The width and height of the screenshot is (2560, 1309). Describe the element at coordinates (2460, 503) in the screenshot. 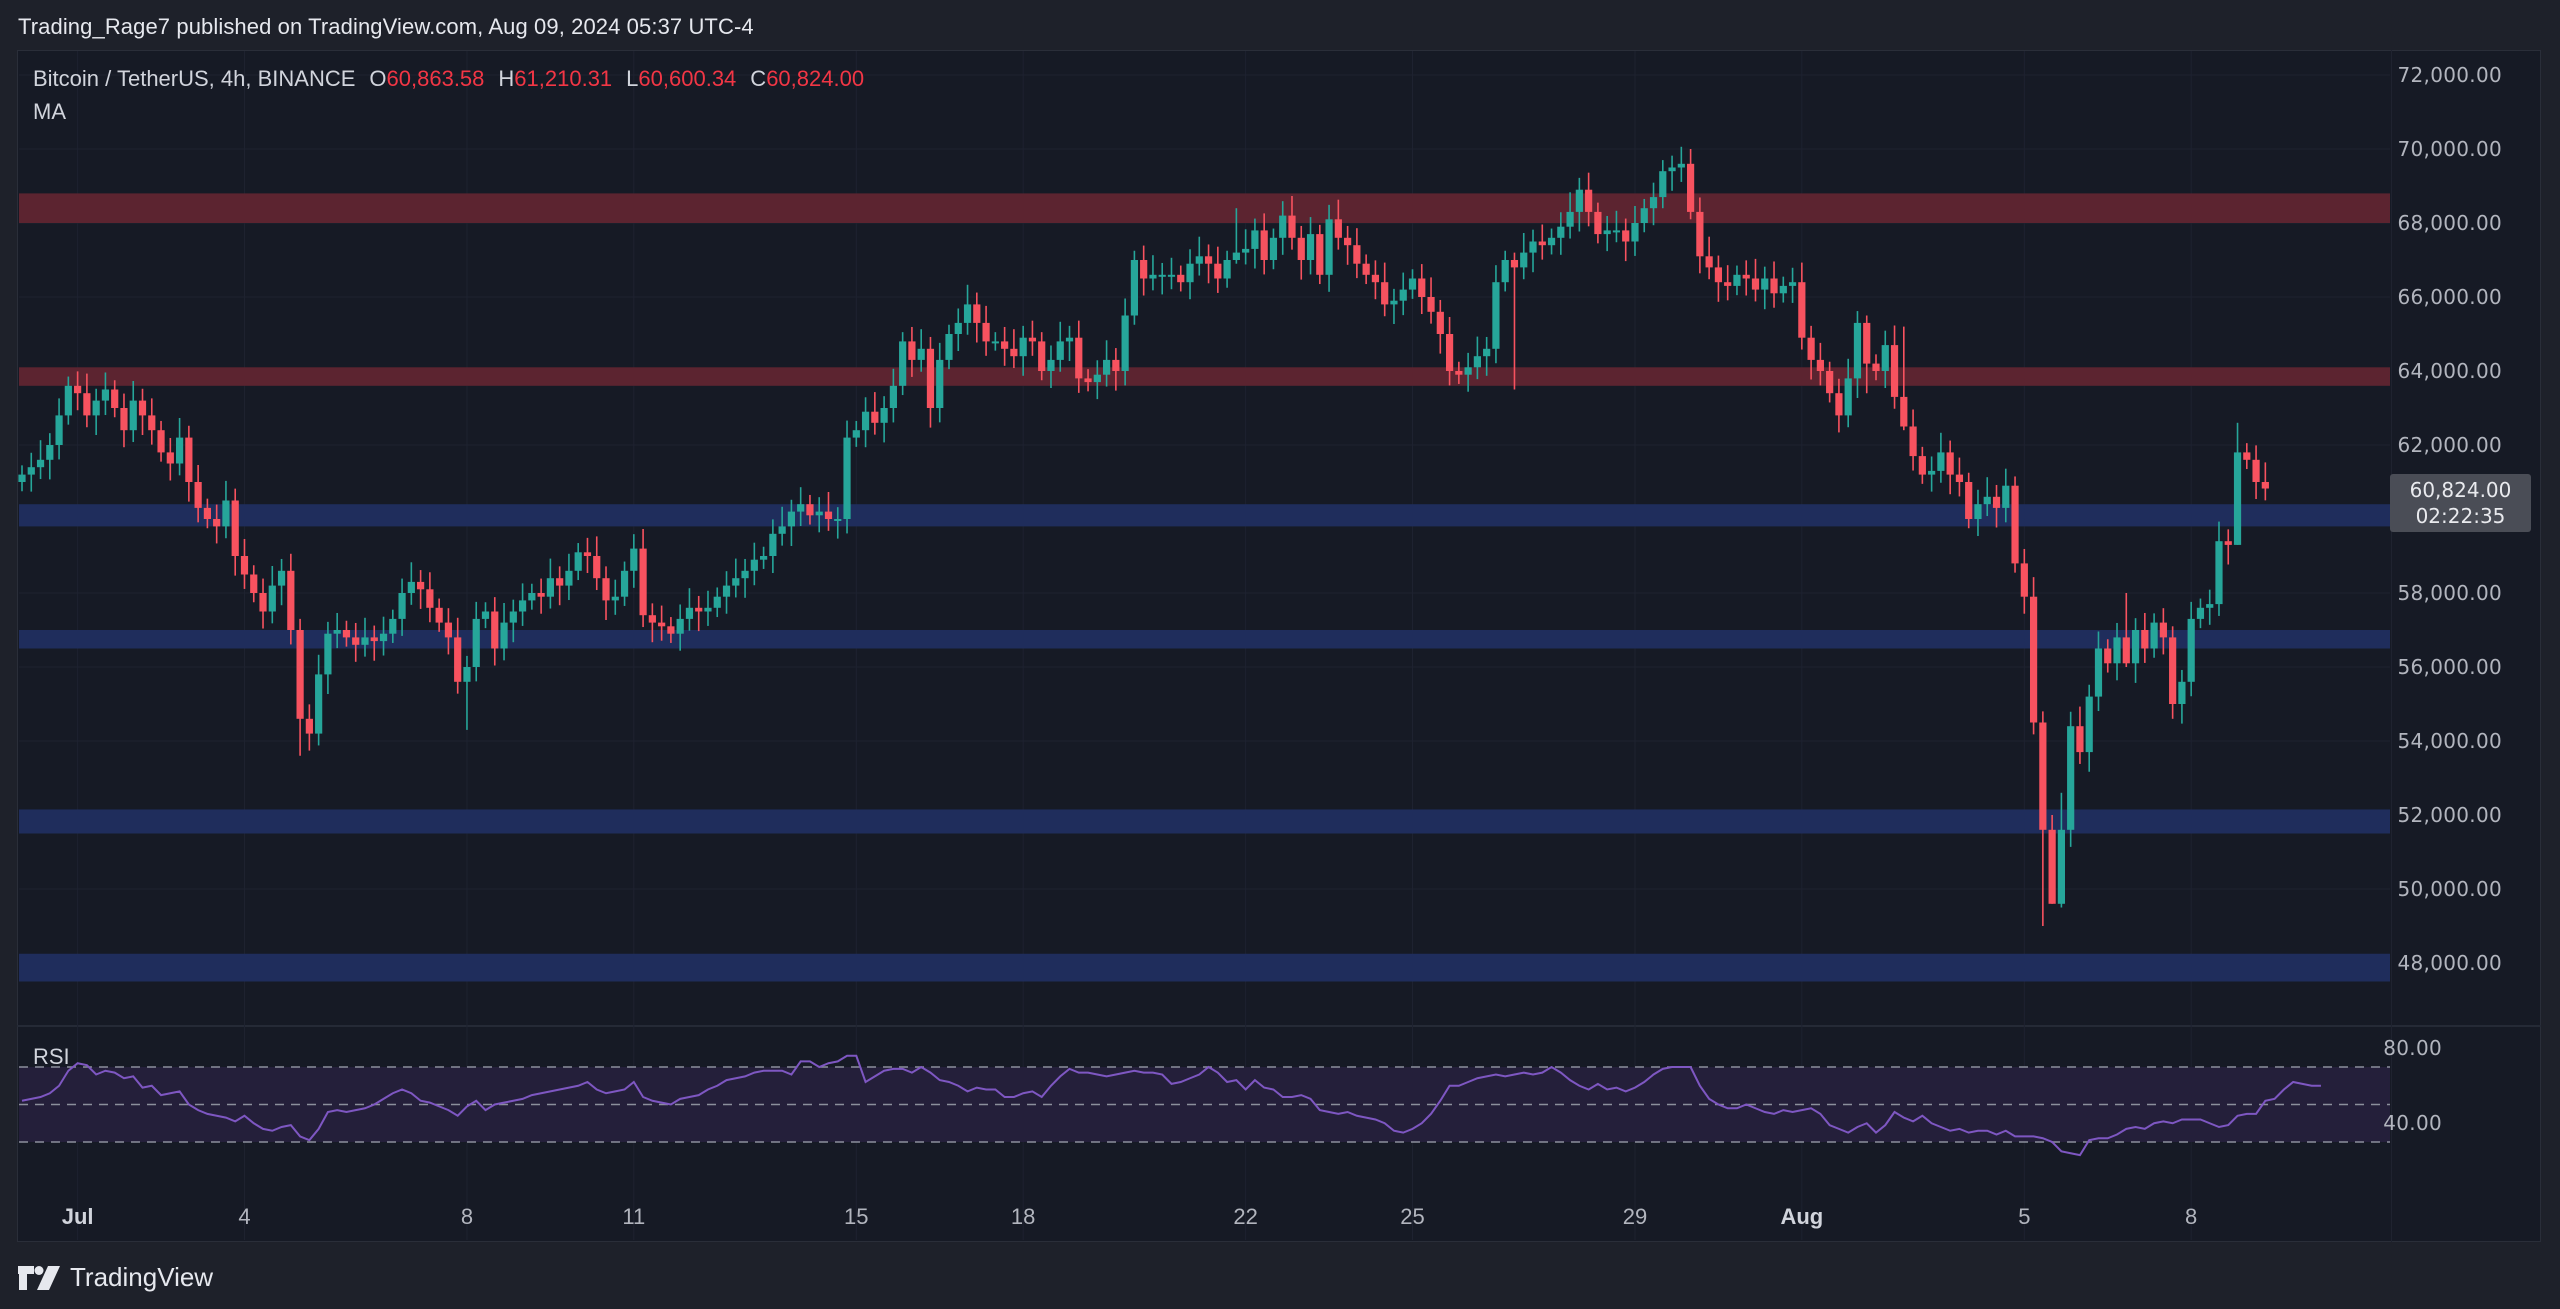

I see `last-price-tag: 60,824.00 02:22:35` at that location.